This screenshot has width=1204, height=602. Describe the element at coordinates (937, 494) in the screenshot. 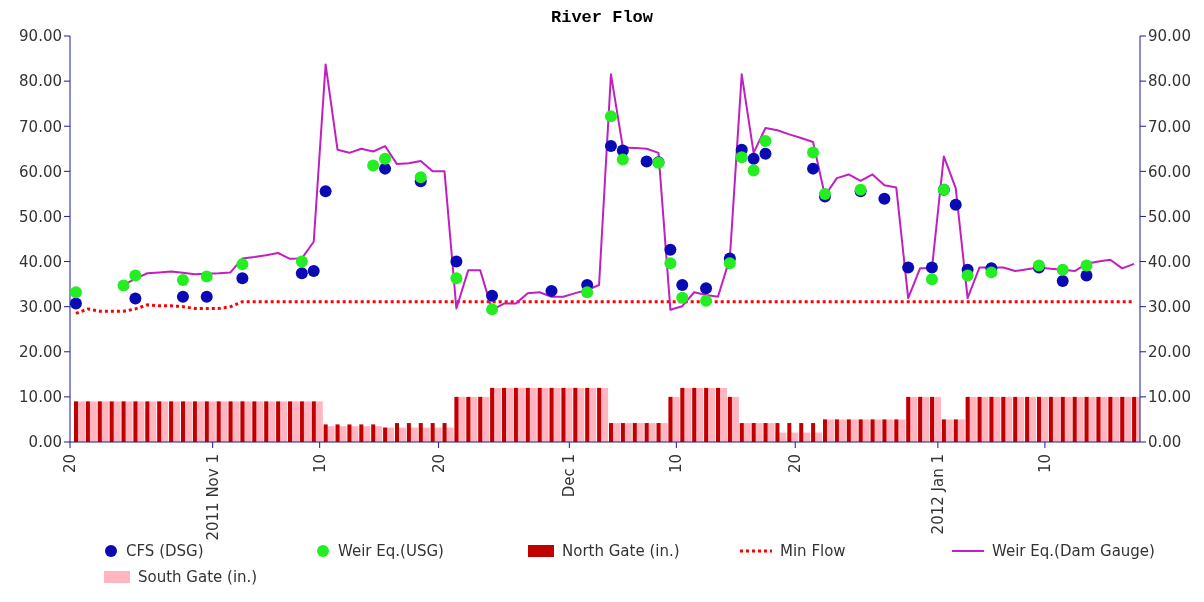

I see `x-tick-label: 2012 Jan 1` at that location.